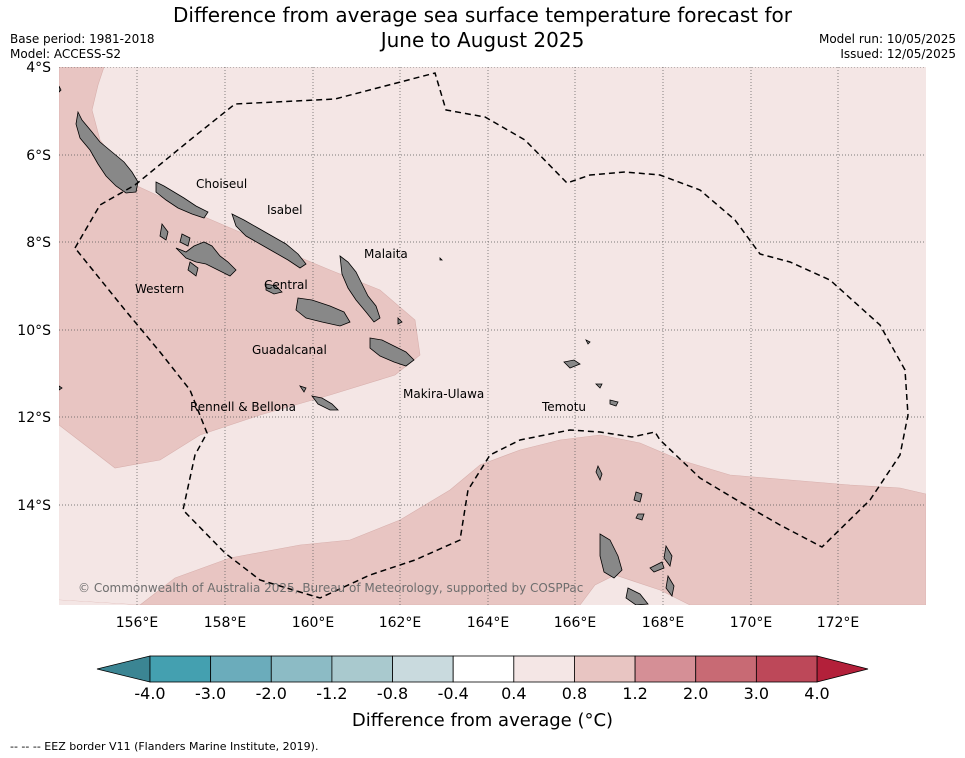 The width and height of the screenshot is (965, 758). What do you see at coordinates (640, 517) in the screenshot?
I see `island-banks` at bounding box center [640, 517].